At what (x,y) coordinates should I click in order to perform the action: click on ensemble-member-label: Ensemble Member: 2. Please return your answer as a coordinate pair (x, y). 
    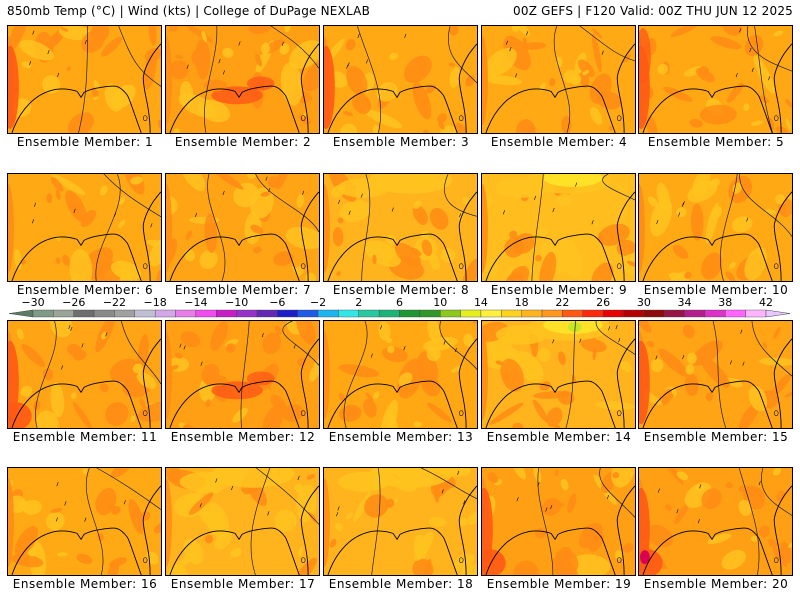
    Looking at the image, I should click on (243, 142).